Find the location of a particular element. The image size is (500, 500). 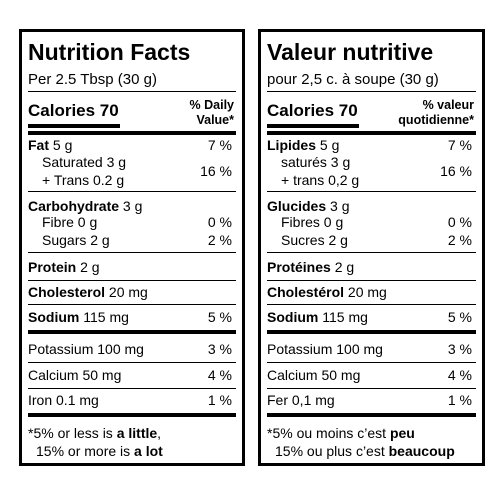

nutrient-row: Cholestérol 20 mg is located at coordinates (327, 292).